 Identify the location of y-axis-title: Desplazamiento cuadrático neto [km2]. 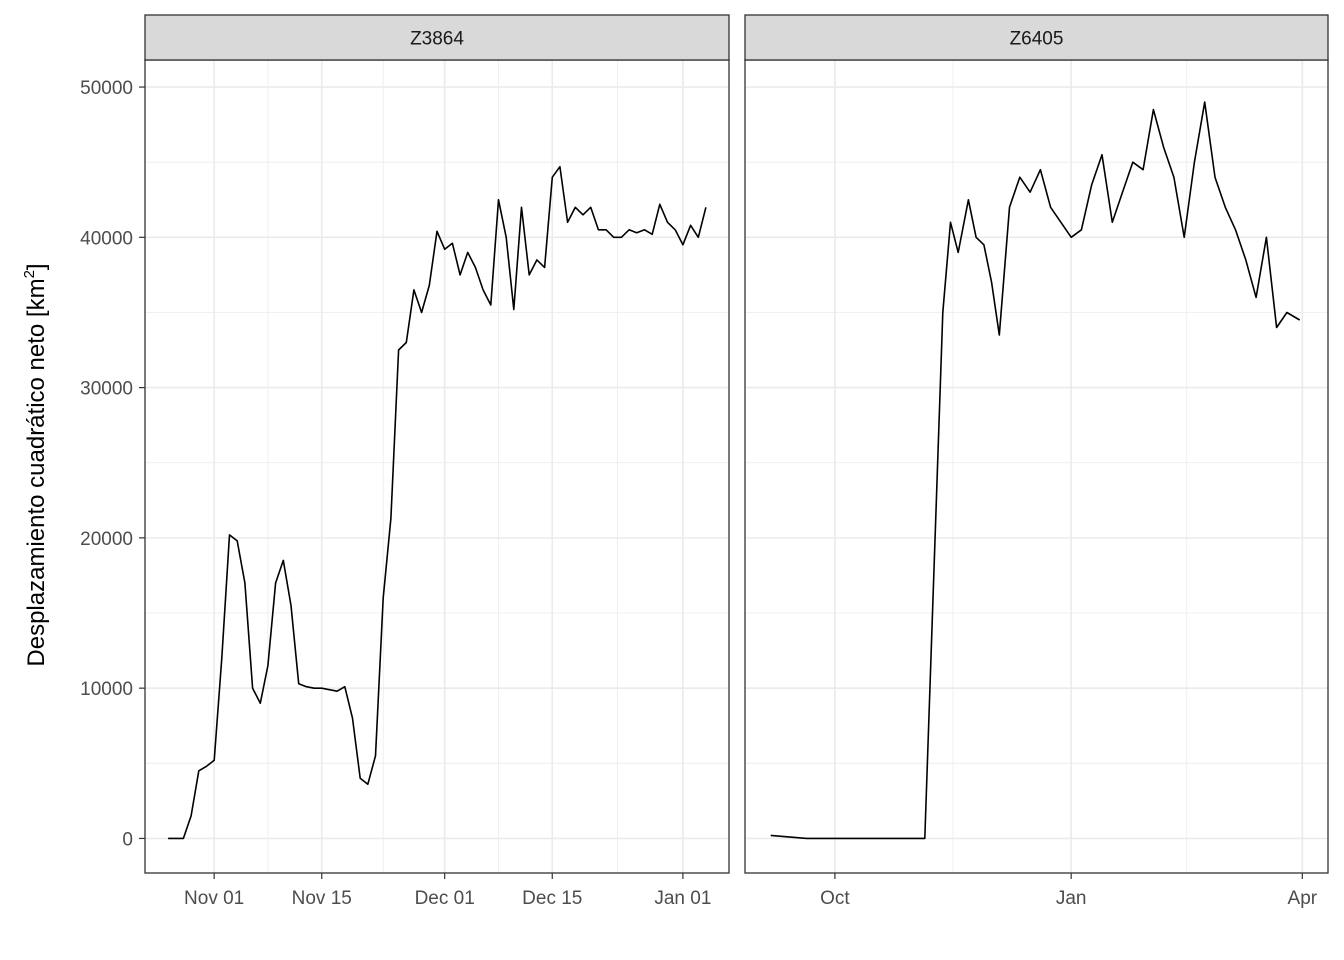
(35, 464).